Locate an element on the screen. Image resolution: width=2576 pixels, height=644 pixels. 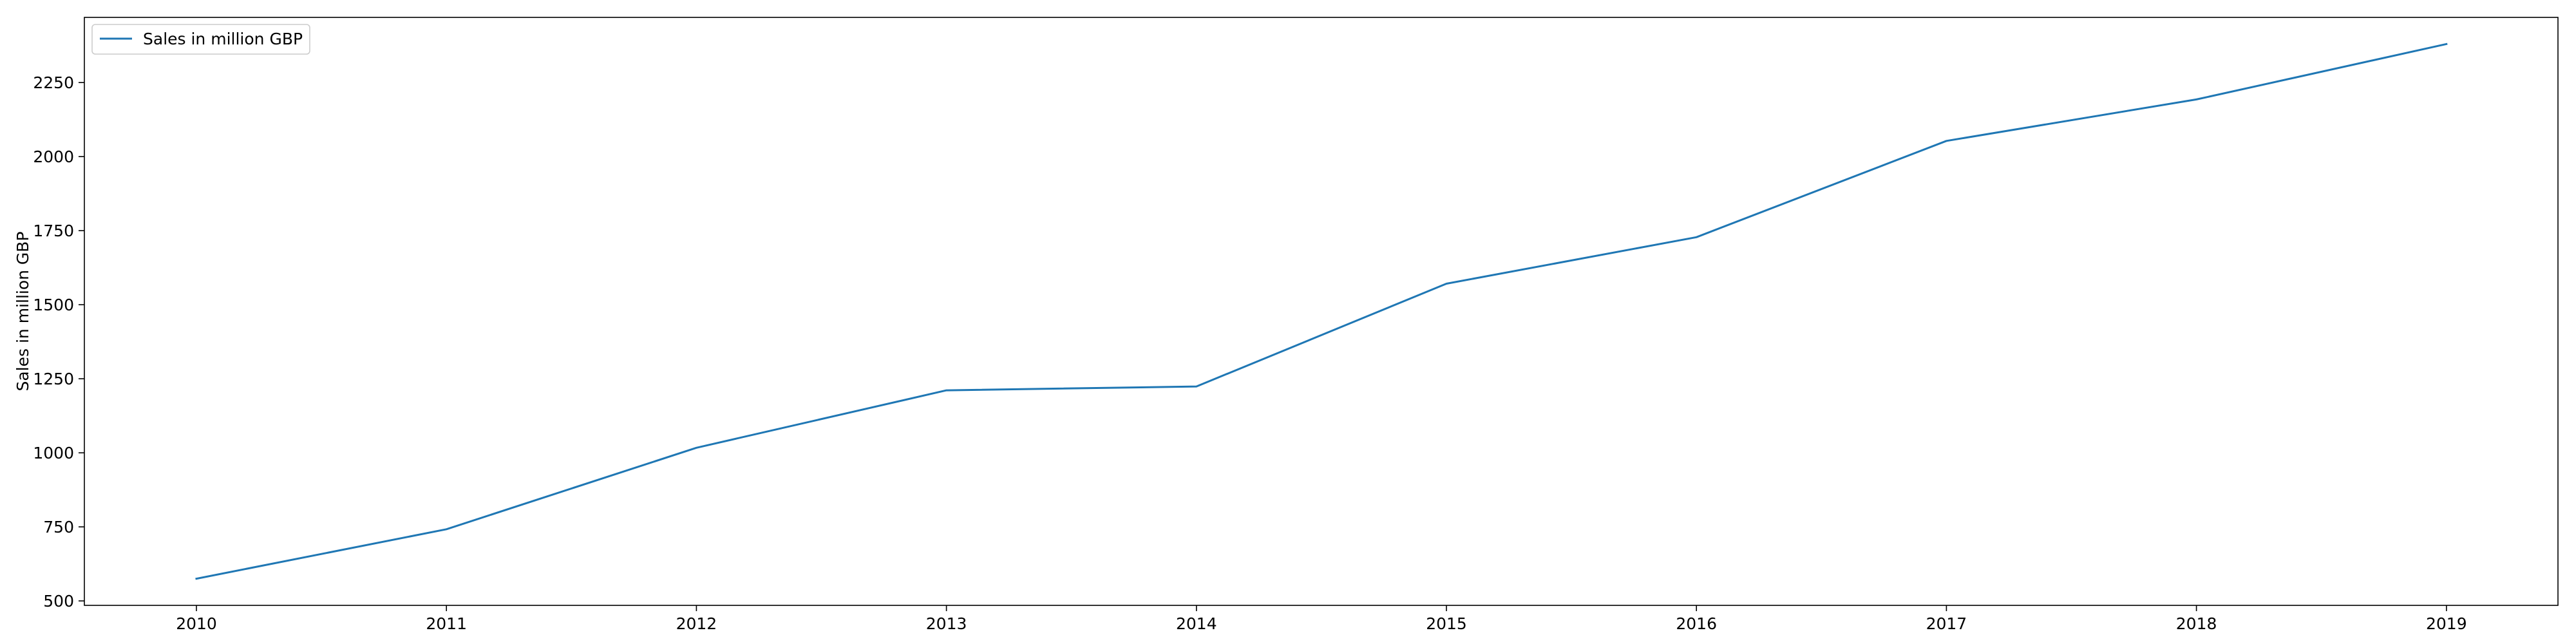
y-tick-label-2000: 2000 is located at coordinates (54, 156).